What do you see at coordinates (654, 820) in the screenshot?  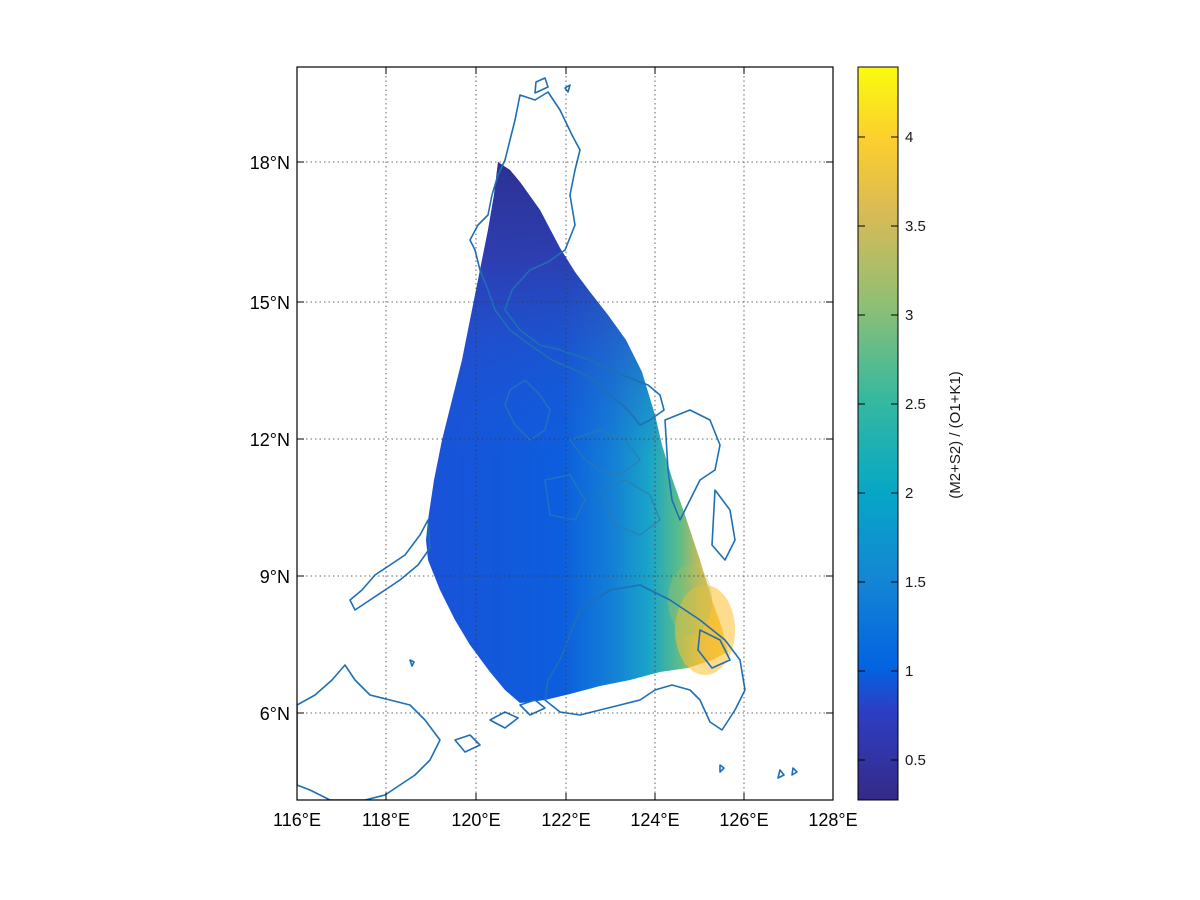 I see `x-tick-label: 124°E` at bounding box center [654, 820].